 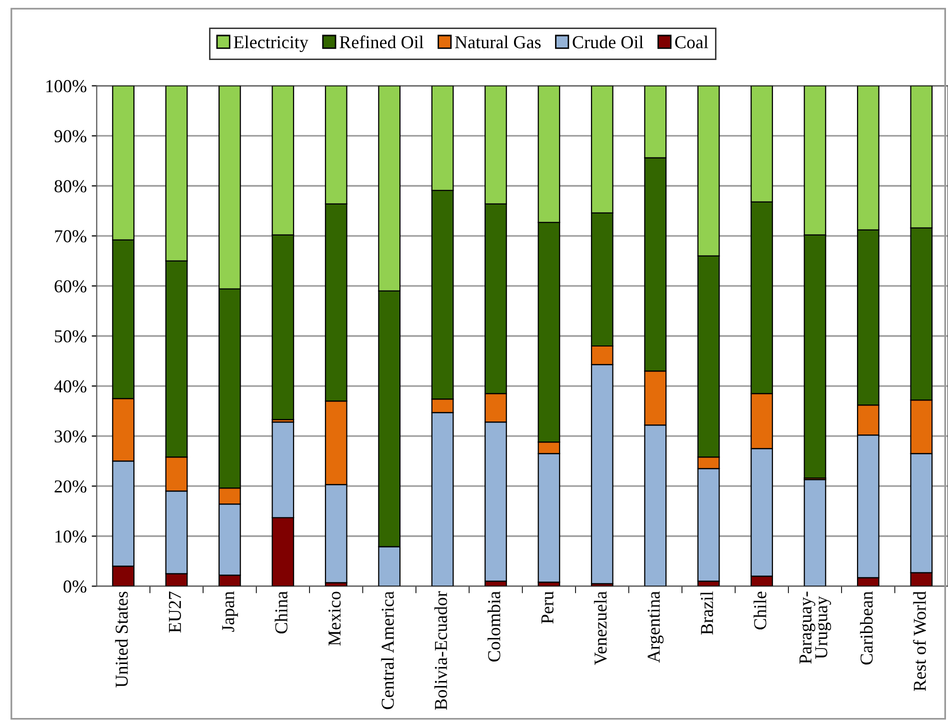 I want to click on x-tick-label: Mexico, so click(x=334, y=619).